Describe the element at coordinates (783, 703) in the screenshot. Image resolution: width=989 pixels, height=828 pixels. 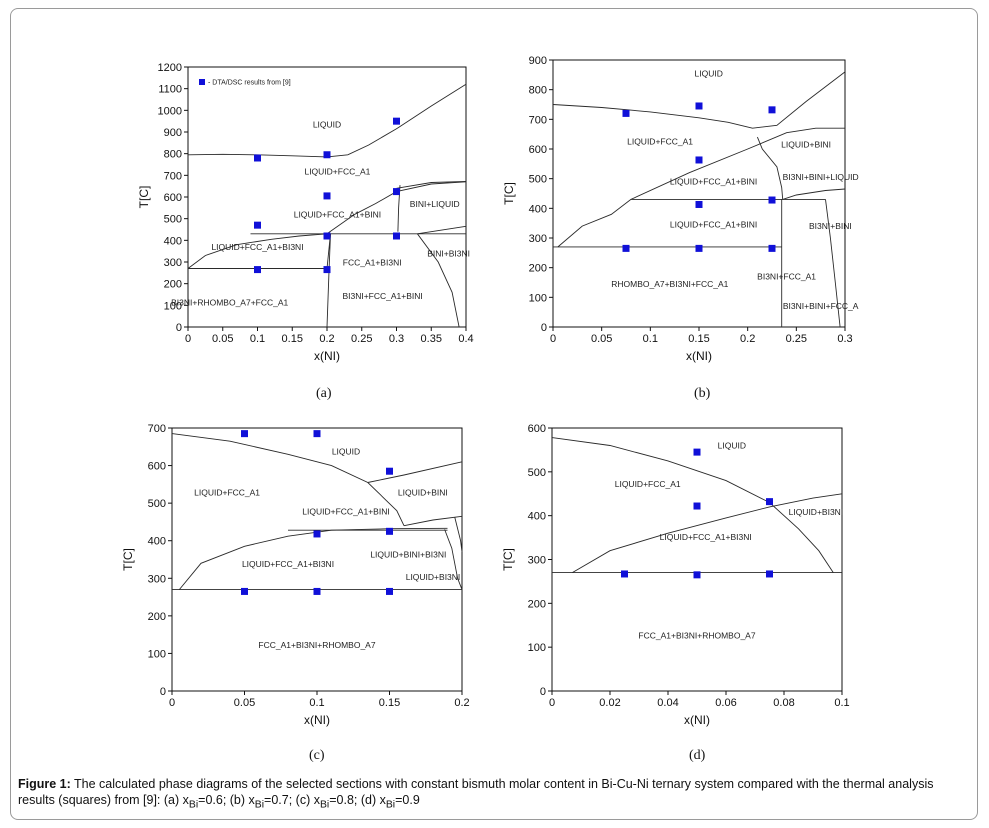
I see `x-tick-label: 0.08` at that location.